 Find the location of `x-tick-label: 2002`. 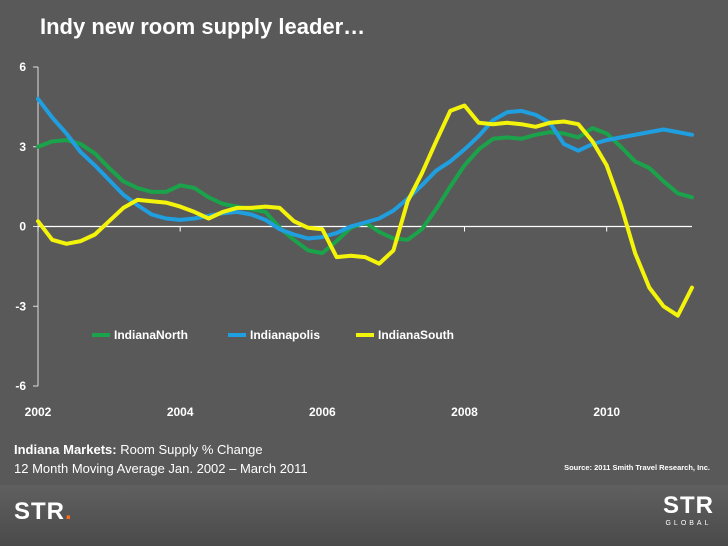

x-tick-label: 2002 is located at coordinates (38, 412).